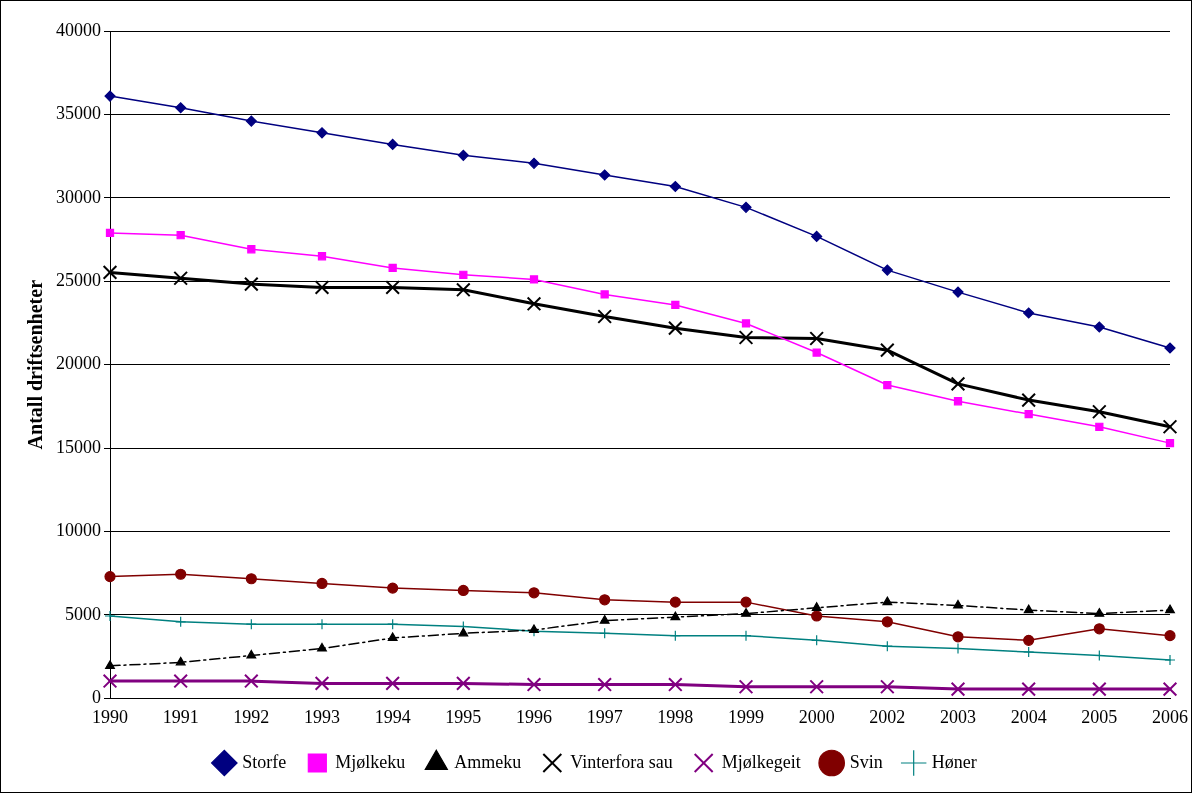  What do you see at coordinates (887, 716) in the screenshot?
I see `x-tick-label: 2002` at bounding box center [887, 716].